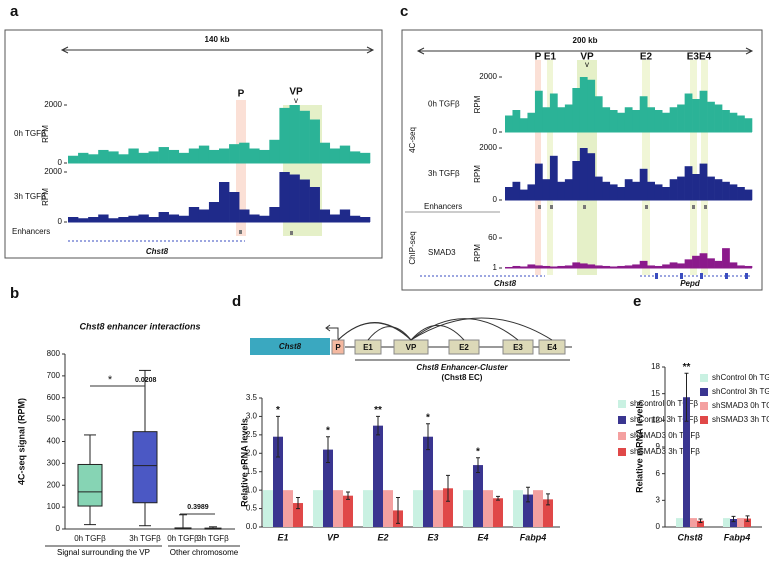 The height and width of the screenshot is (577, 769). What do you see at coordinates (338, 347) in the screenshot?
I see `promoter-label: P` at bounding box center [338, 347].